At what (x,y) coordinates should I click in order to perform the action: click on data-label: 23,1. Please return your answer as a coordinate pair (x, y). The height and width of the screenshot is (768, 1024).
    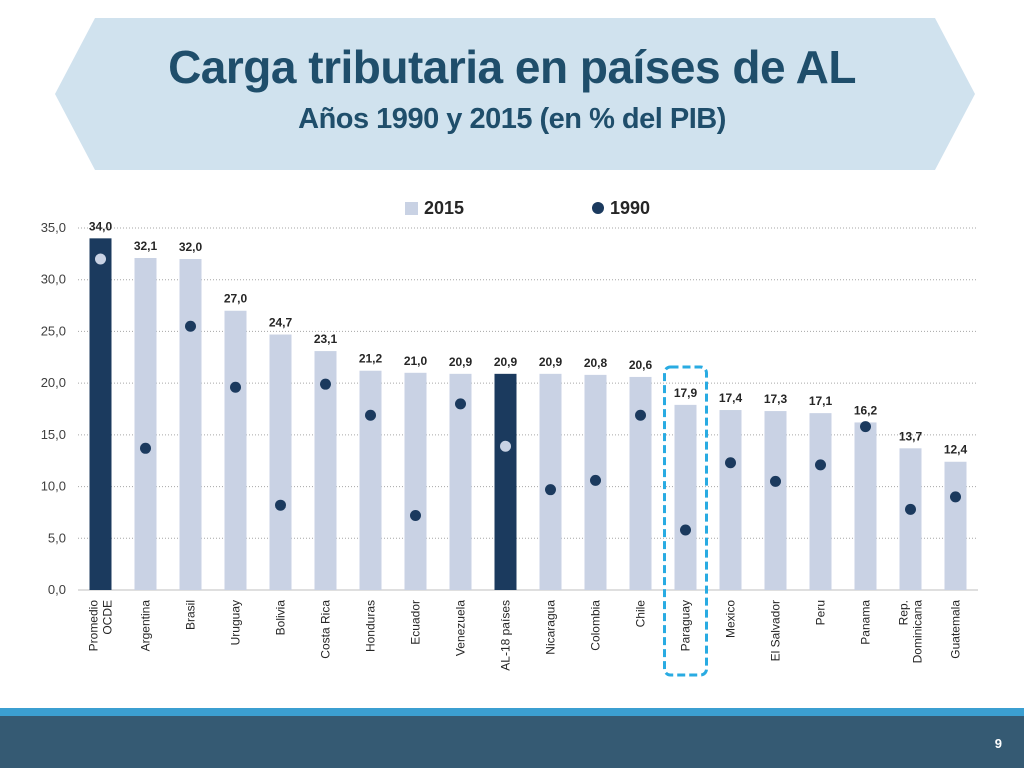
    Looking at the image, I should click on (326, 339).